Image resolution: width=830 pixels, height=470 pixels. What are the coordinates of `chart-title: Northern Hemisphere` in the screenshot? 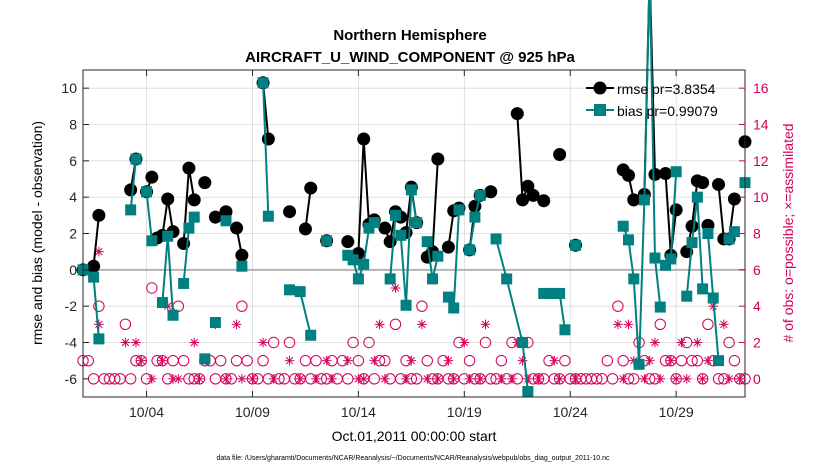 It's located at (409, 35).